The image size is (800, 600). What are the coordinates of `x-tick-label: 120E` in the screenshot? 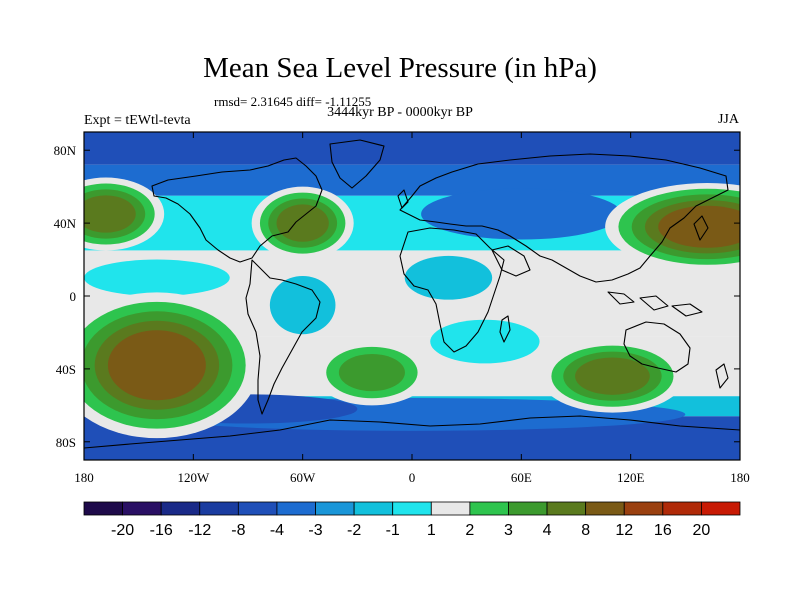 It's located at (631, 477).